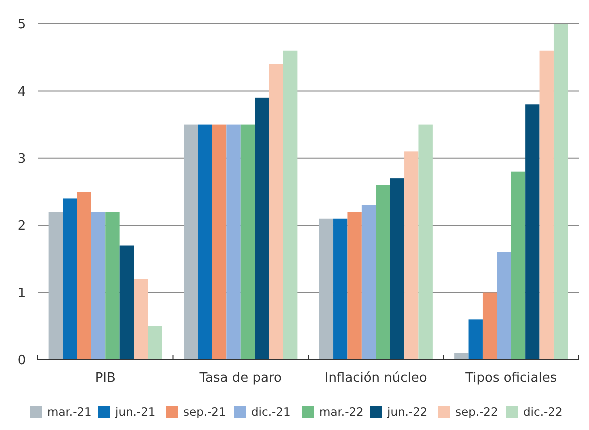 The width and height of the screenshot is (589, 430). I want to click on y-tick-label: 5, so click(22, 25).